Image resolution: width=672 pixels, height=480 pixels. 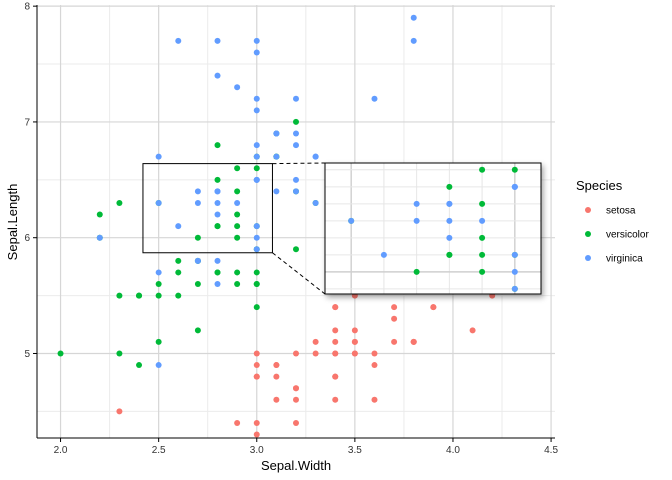 What do you see at coordinates (612, 221) in the screenshot?
I see `legend: Species setosa versicolor virginica` at bounding box center [612, 221].